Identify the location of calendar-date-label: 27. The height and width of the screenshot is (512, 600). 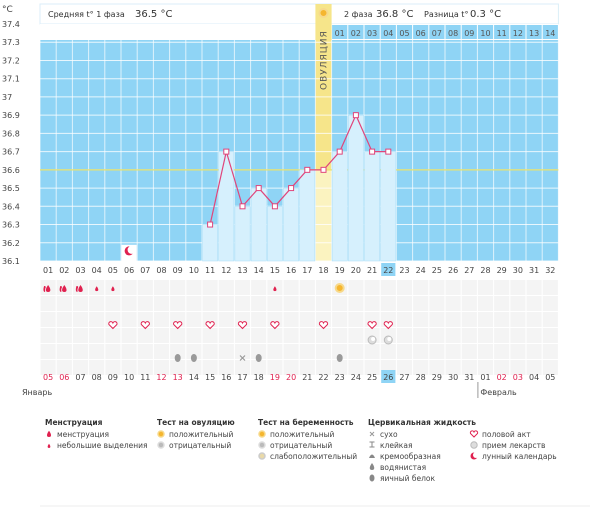
(404, 377).